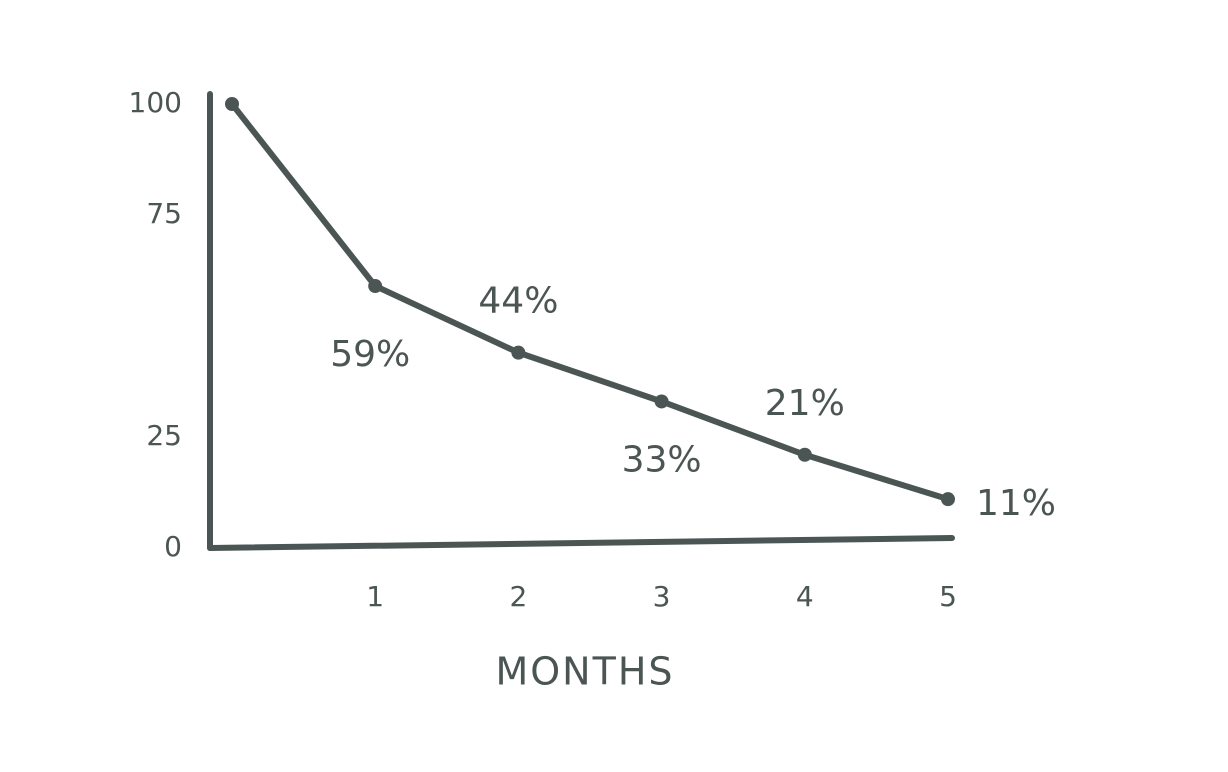 This screenshot has height=772, width=1228. I want to click on x-axis-title: MONTHS, so click(584, 672).